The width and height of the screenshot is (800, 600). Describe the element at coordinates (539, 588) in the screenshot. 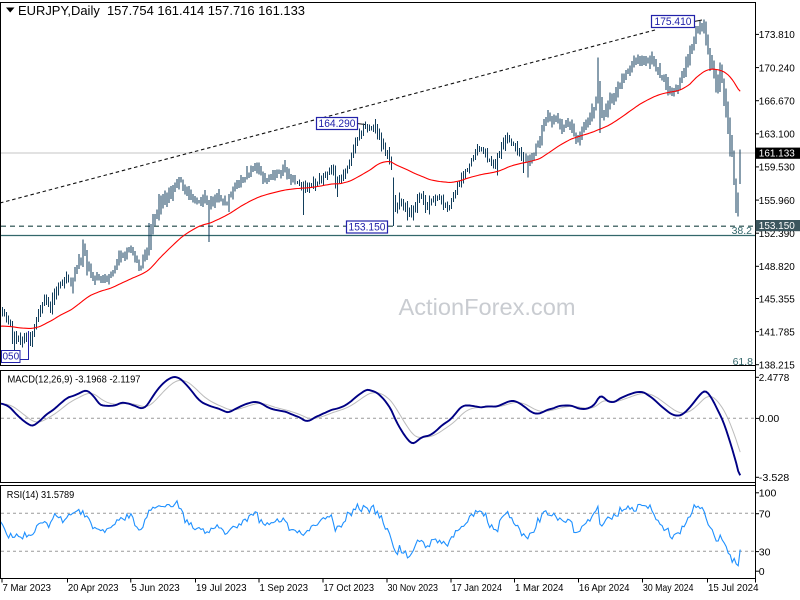

I see `svg-text: 1 Mar 2024` at that location.